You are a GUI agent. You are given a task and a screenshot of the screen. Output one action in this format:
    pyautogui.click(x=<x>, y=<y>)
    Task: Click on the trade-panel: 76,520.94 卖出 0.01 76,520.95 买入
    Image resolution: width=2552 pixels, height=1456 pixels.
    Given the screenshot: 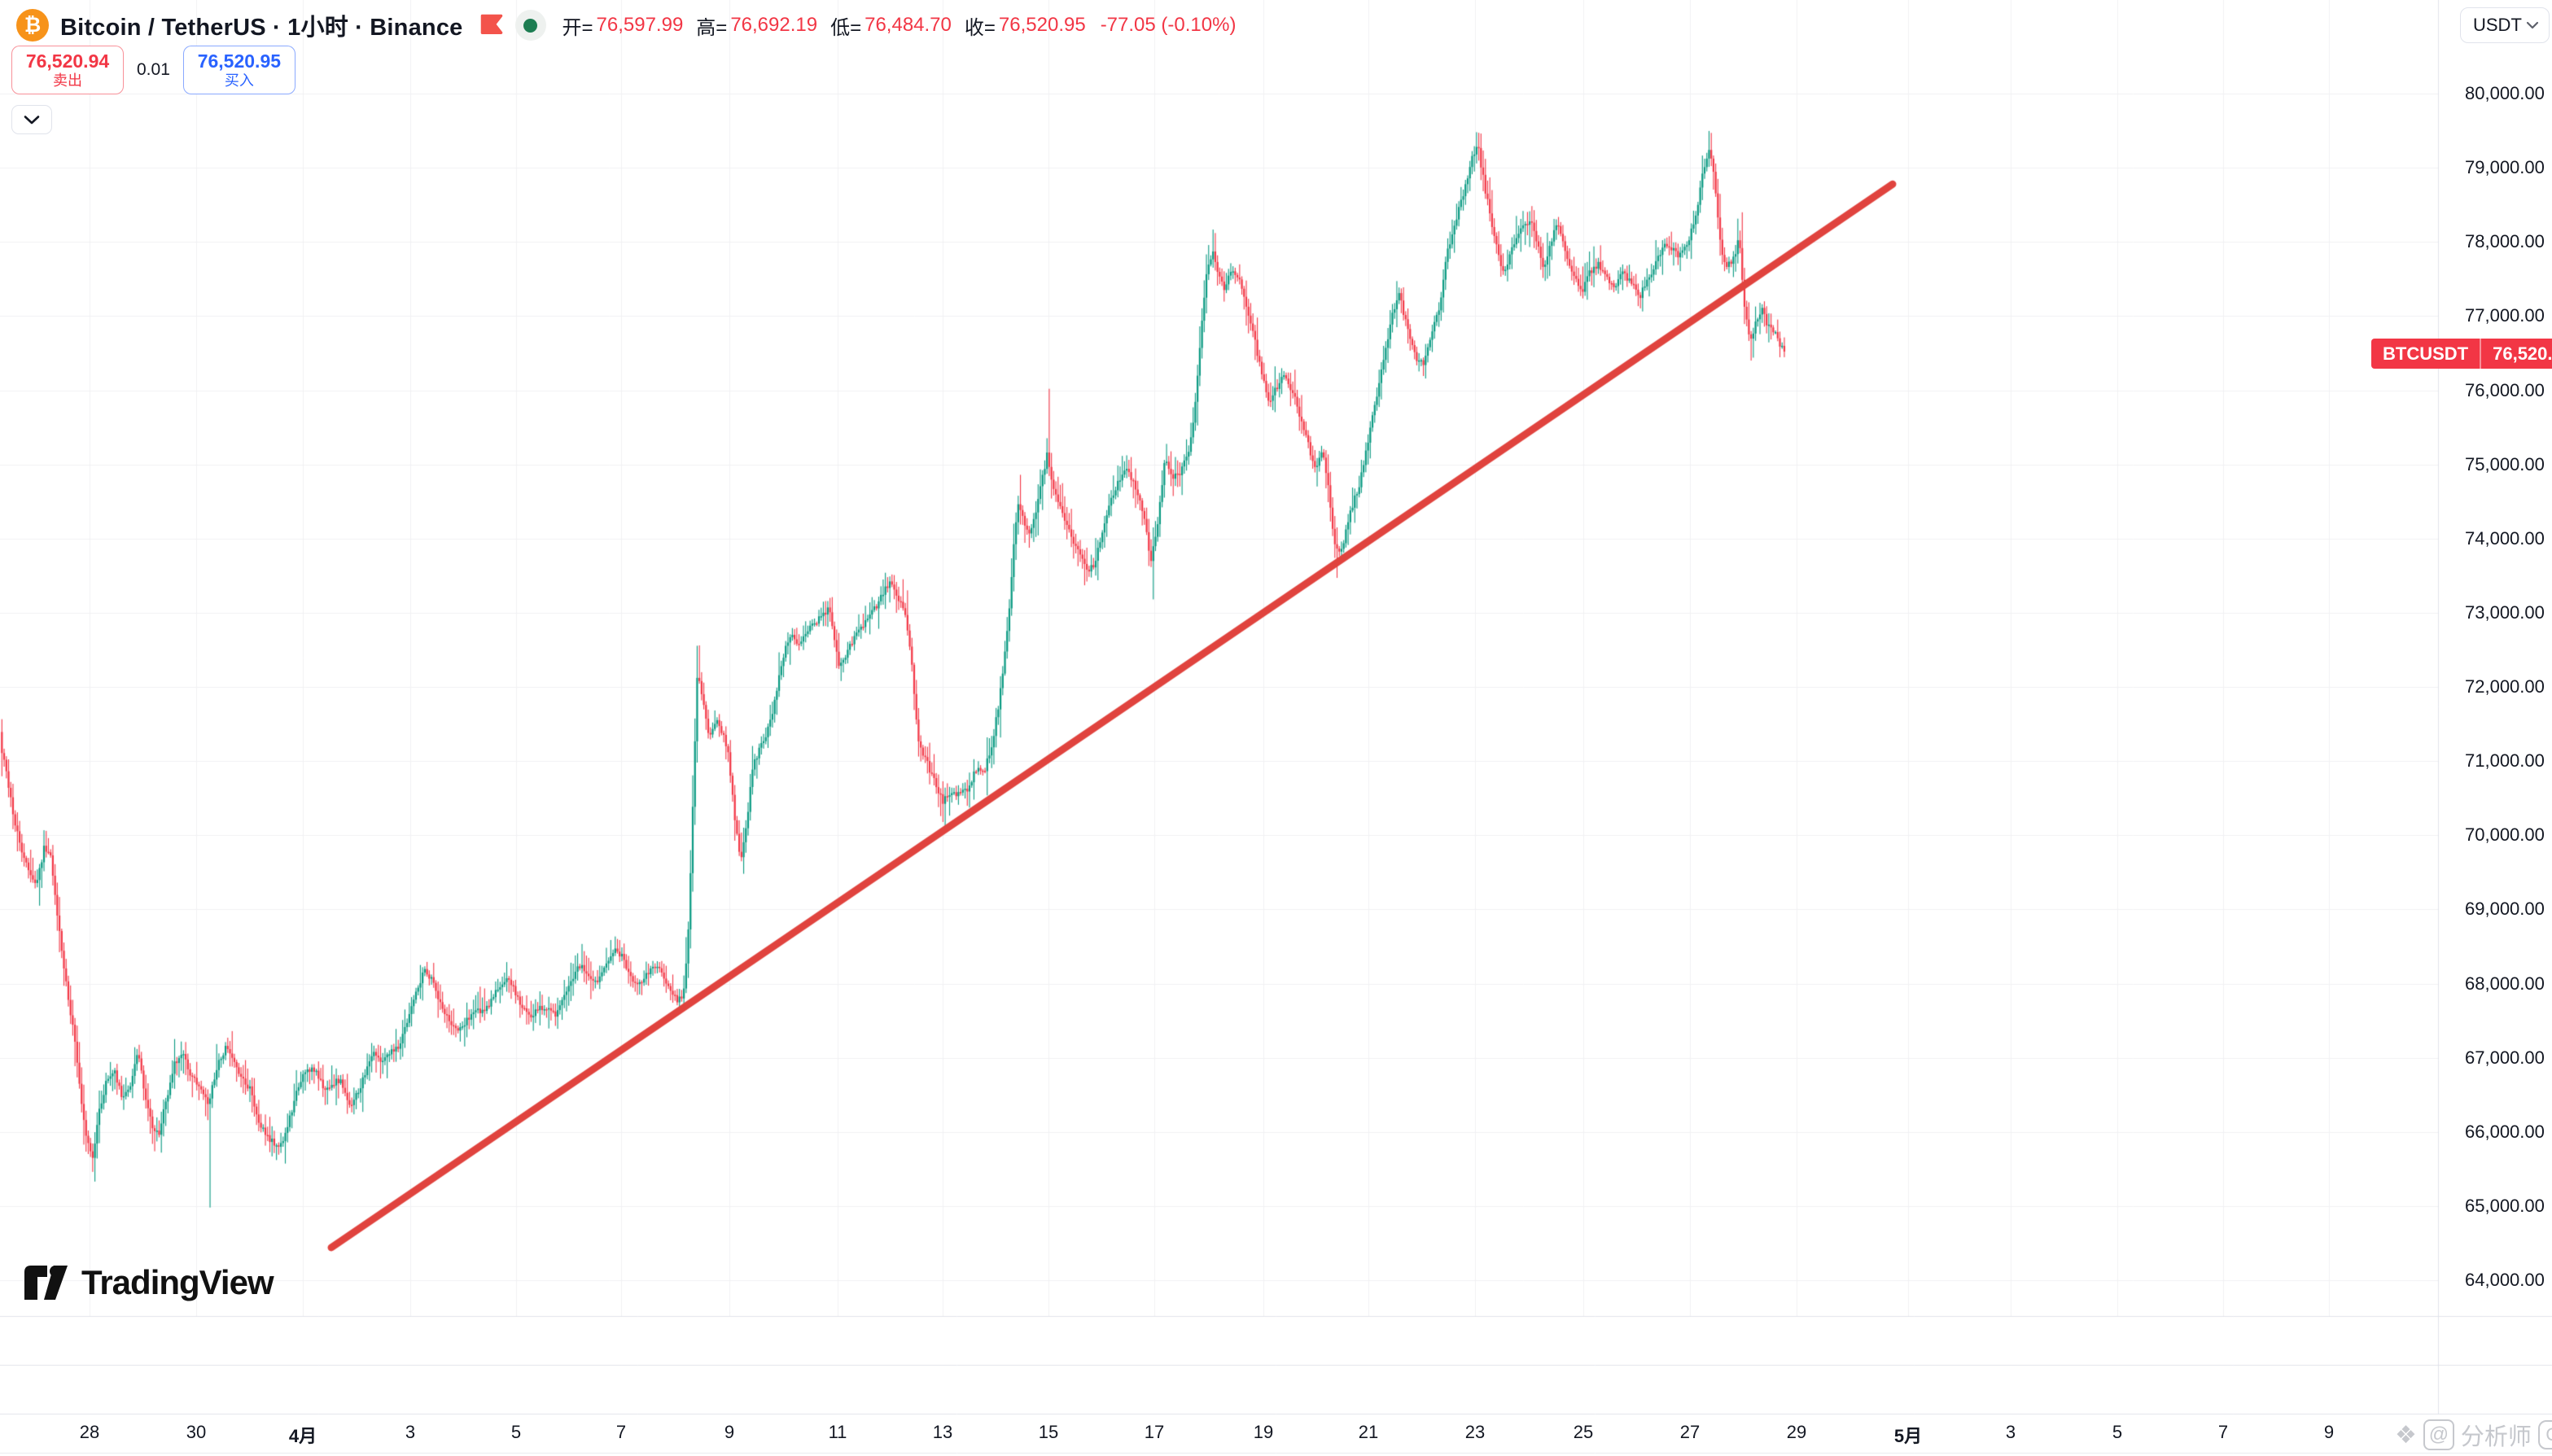 What is the action you would take?
    pyautogui.click(x=153, y=70)
    